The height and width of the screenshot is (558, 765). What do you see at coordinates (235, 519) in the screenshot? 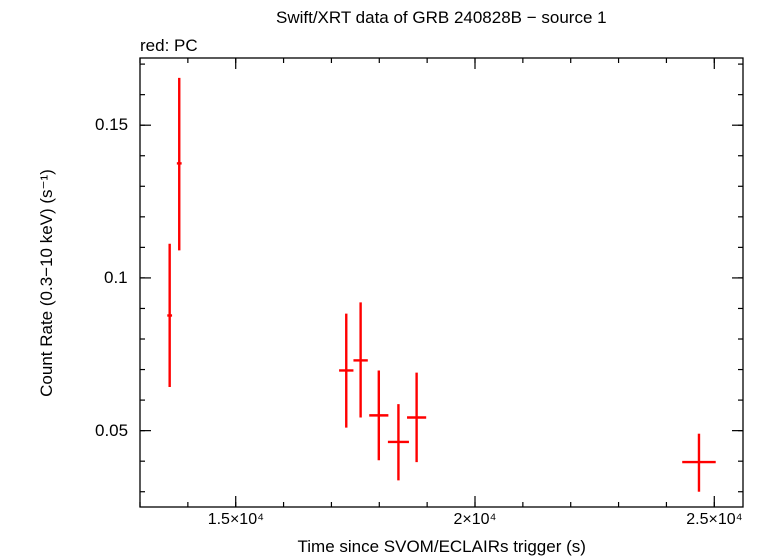
I see `x-tick-label: 1.5×10⁴` at bounding box center [235, 519].